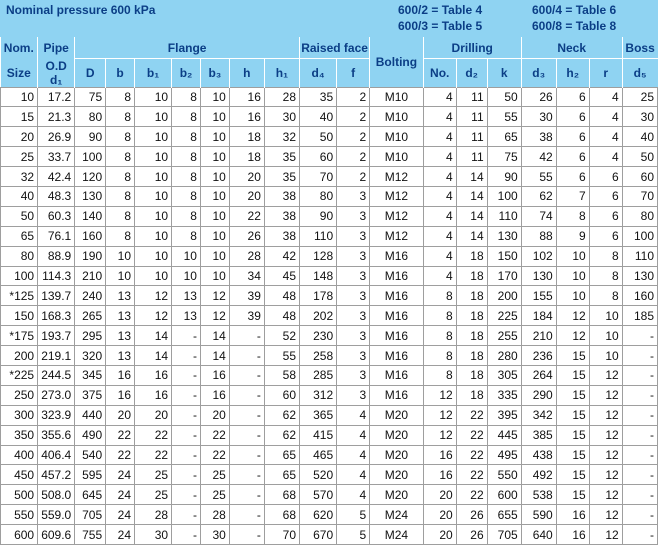  I want to click on table-cell: 365, so click(318, 415).